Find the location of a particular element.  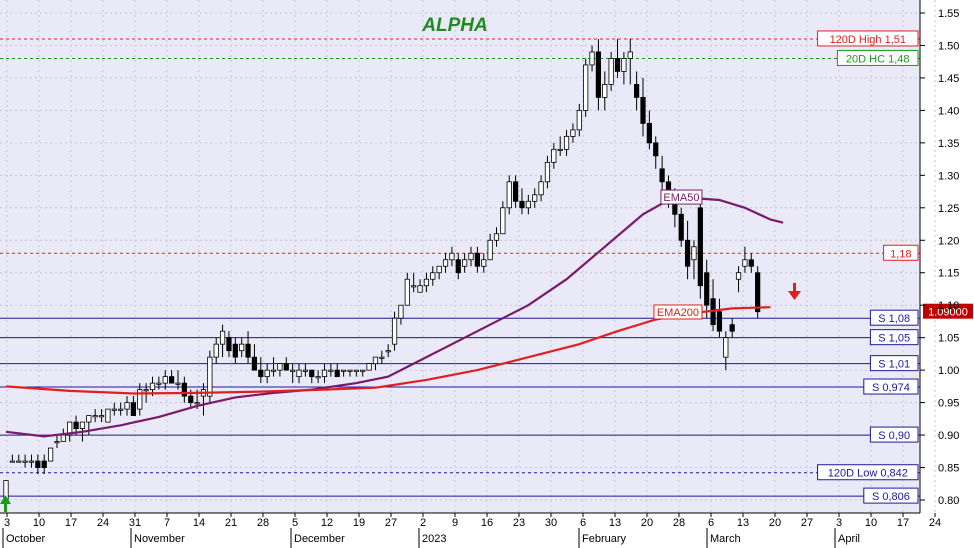

x-tick-label: 6 is located at coordinates (583, 523).